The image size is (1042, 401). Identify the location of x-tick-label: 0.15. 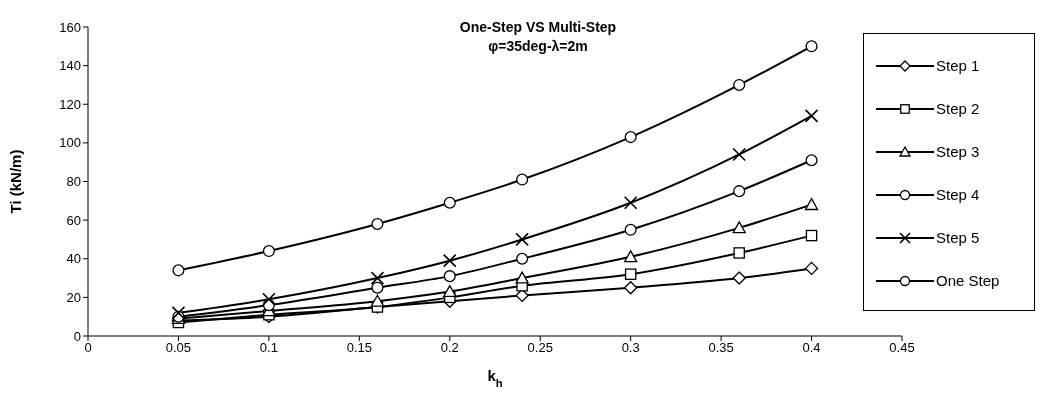
(359, 348).